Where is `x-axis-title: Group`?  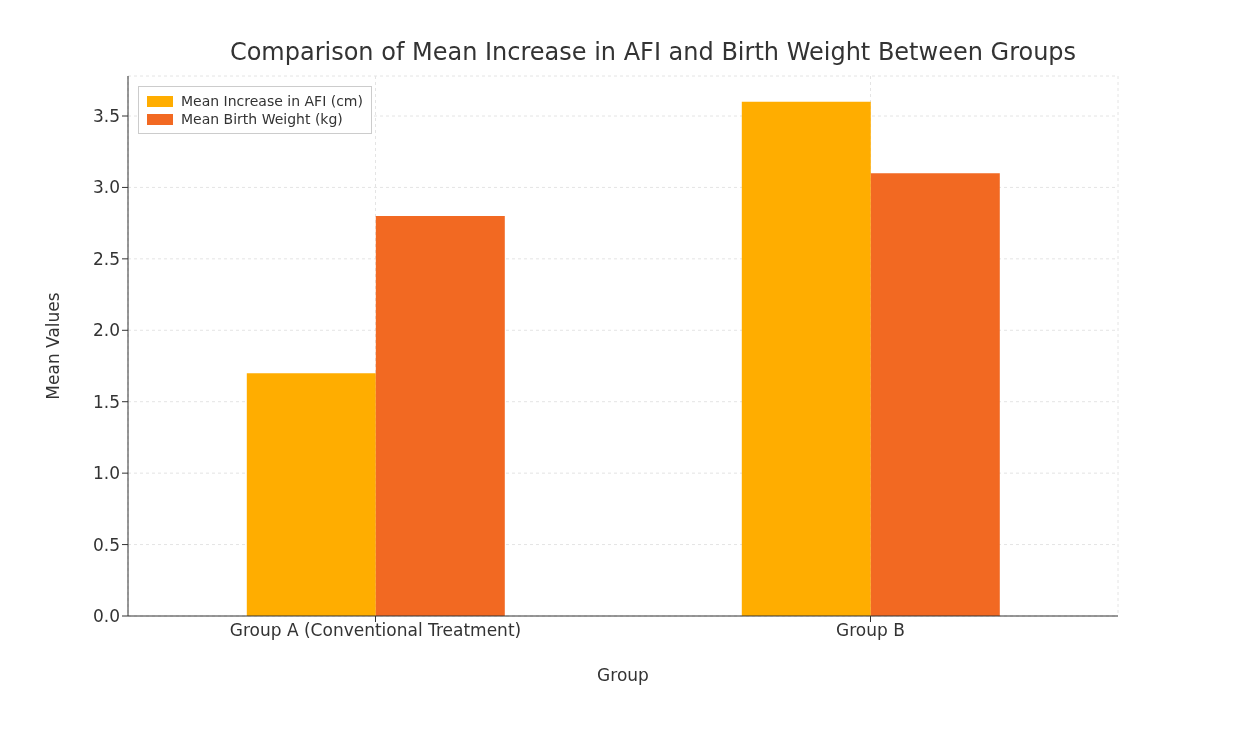
x-axis-title: Group is located at coordinates (623, 675).